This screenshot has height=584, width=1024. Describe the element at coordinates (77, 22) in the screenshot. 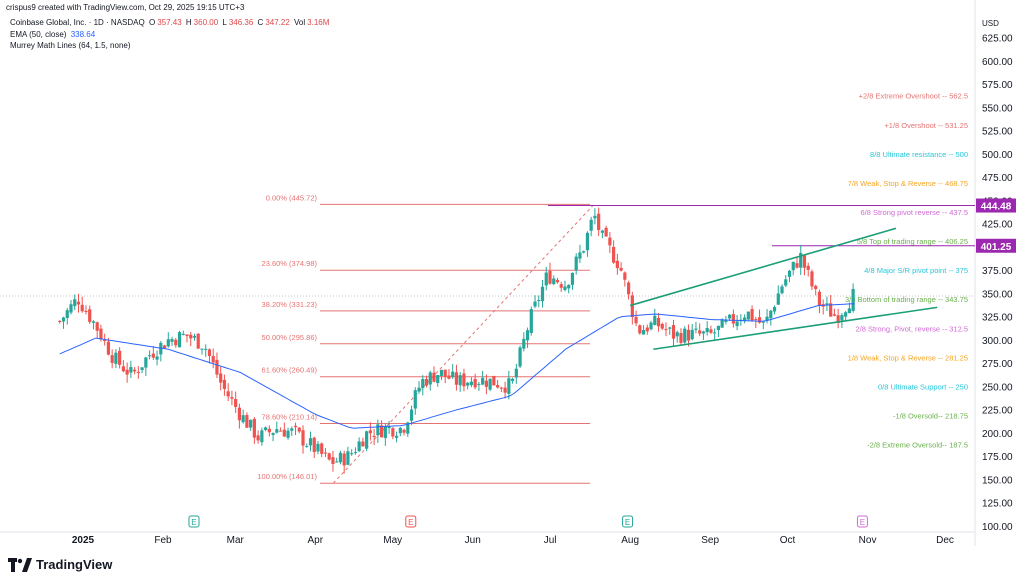

I see `symbol-name: Coinbase Global, Inc. · 1D · NASDAQ` at that location.